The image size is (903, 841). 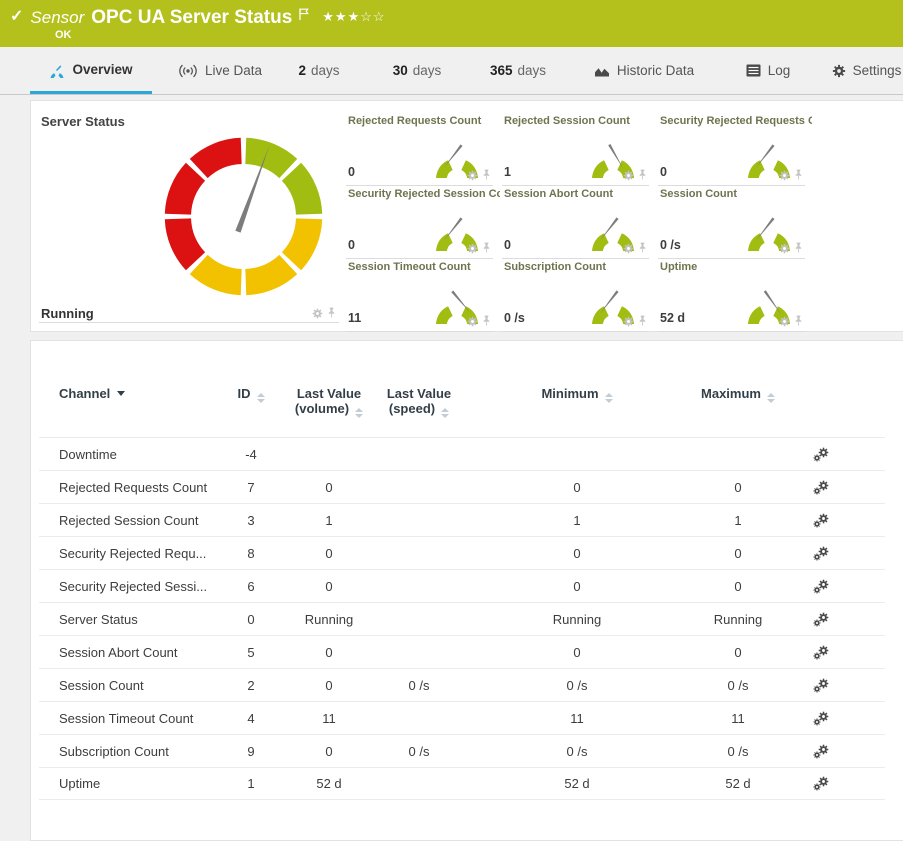 I want to click on tab-label: days, so click(x=532, y=70).